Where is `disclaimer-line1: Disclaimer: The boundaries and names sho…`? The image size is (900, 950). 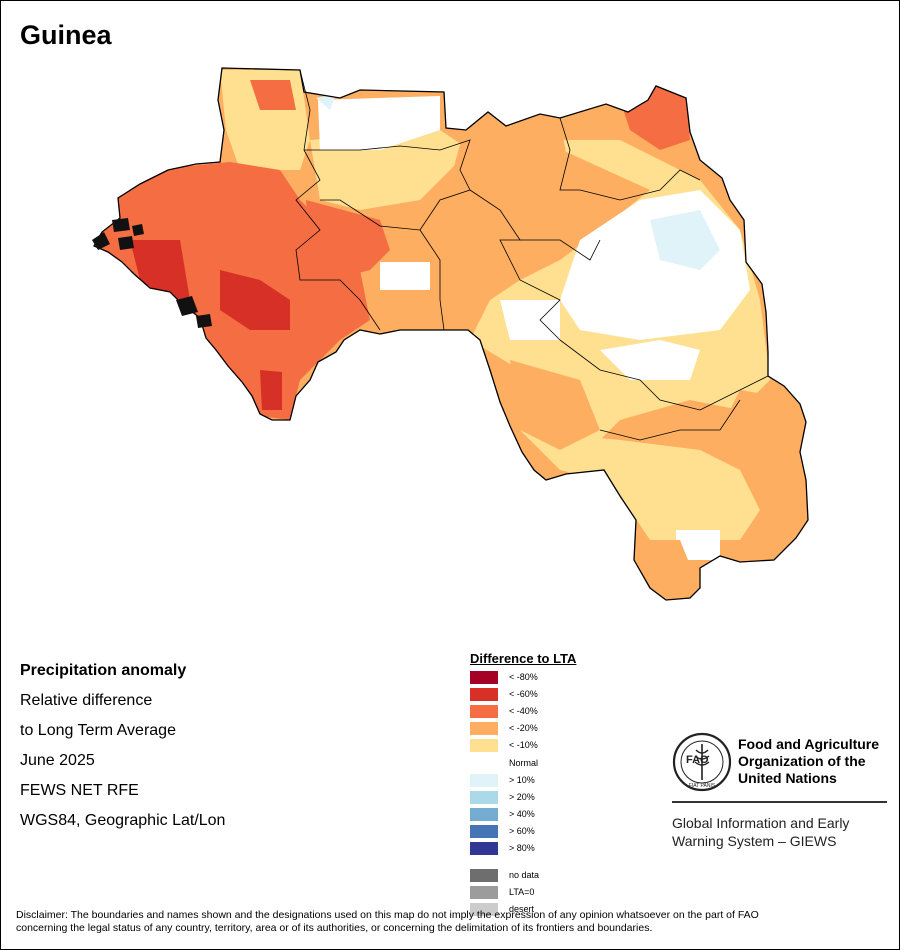
disclaimer-line1: Disclaimer: The boundaries and names sho… is located at coordinates (387, 915).